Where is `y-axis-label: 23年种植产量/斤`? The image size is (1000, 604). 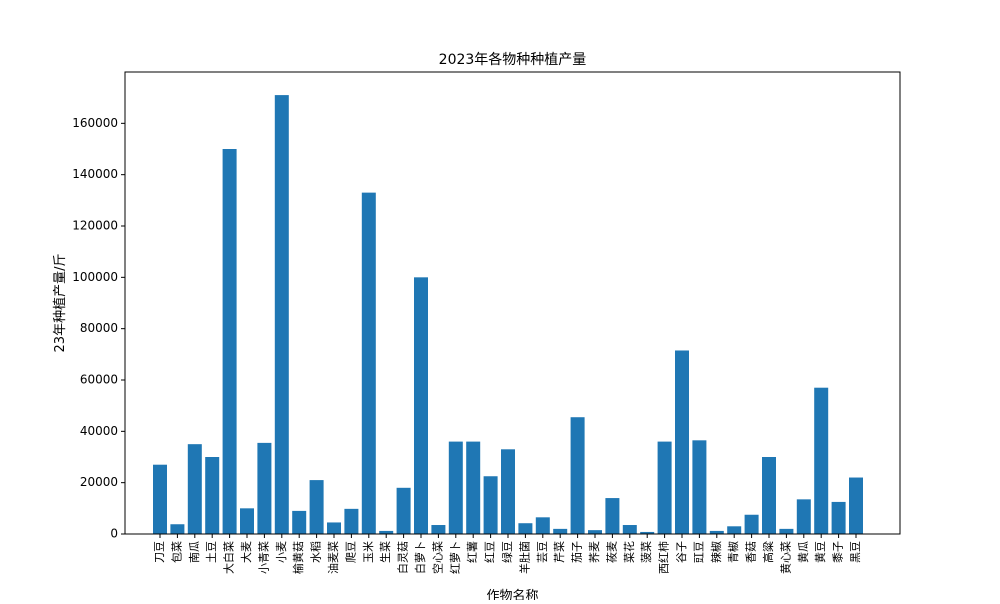 y-axis-label: 23年种植产量/斤 is located at coordinates (60, 303).